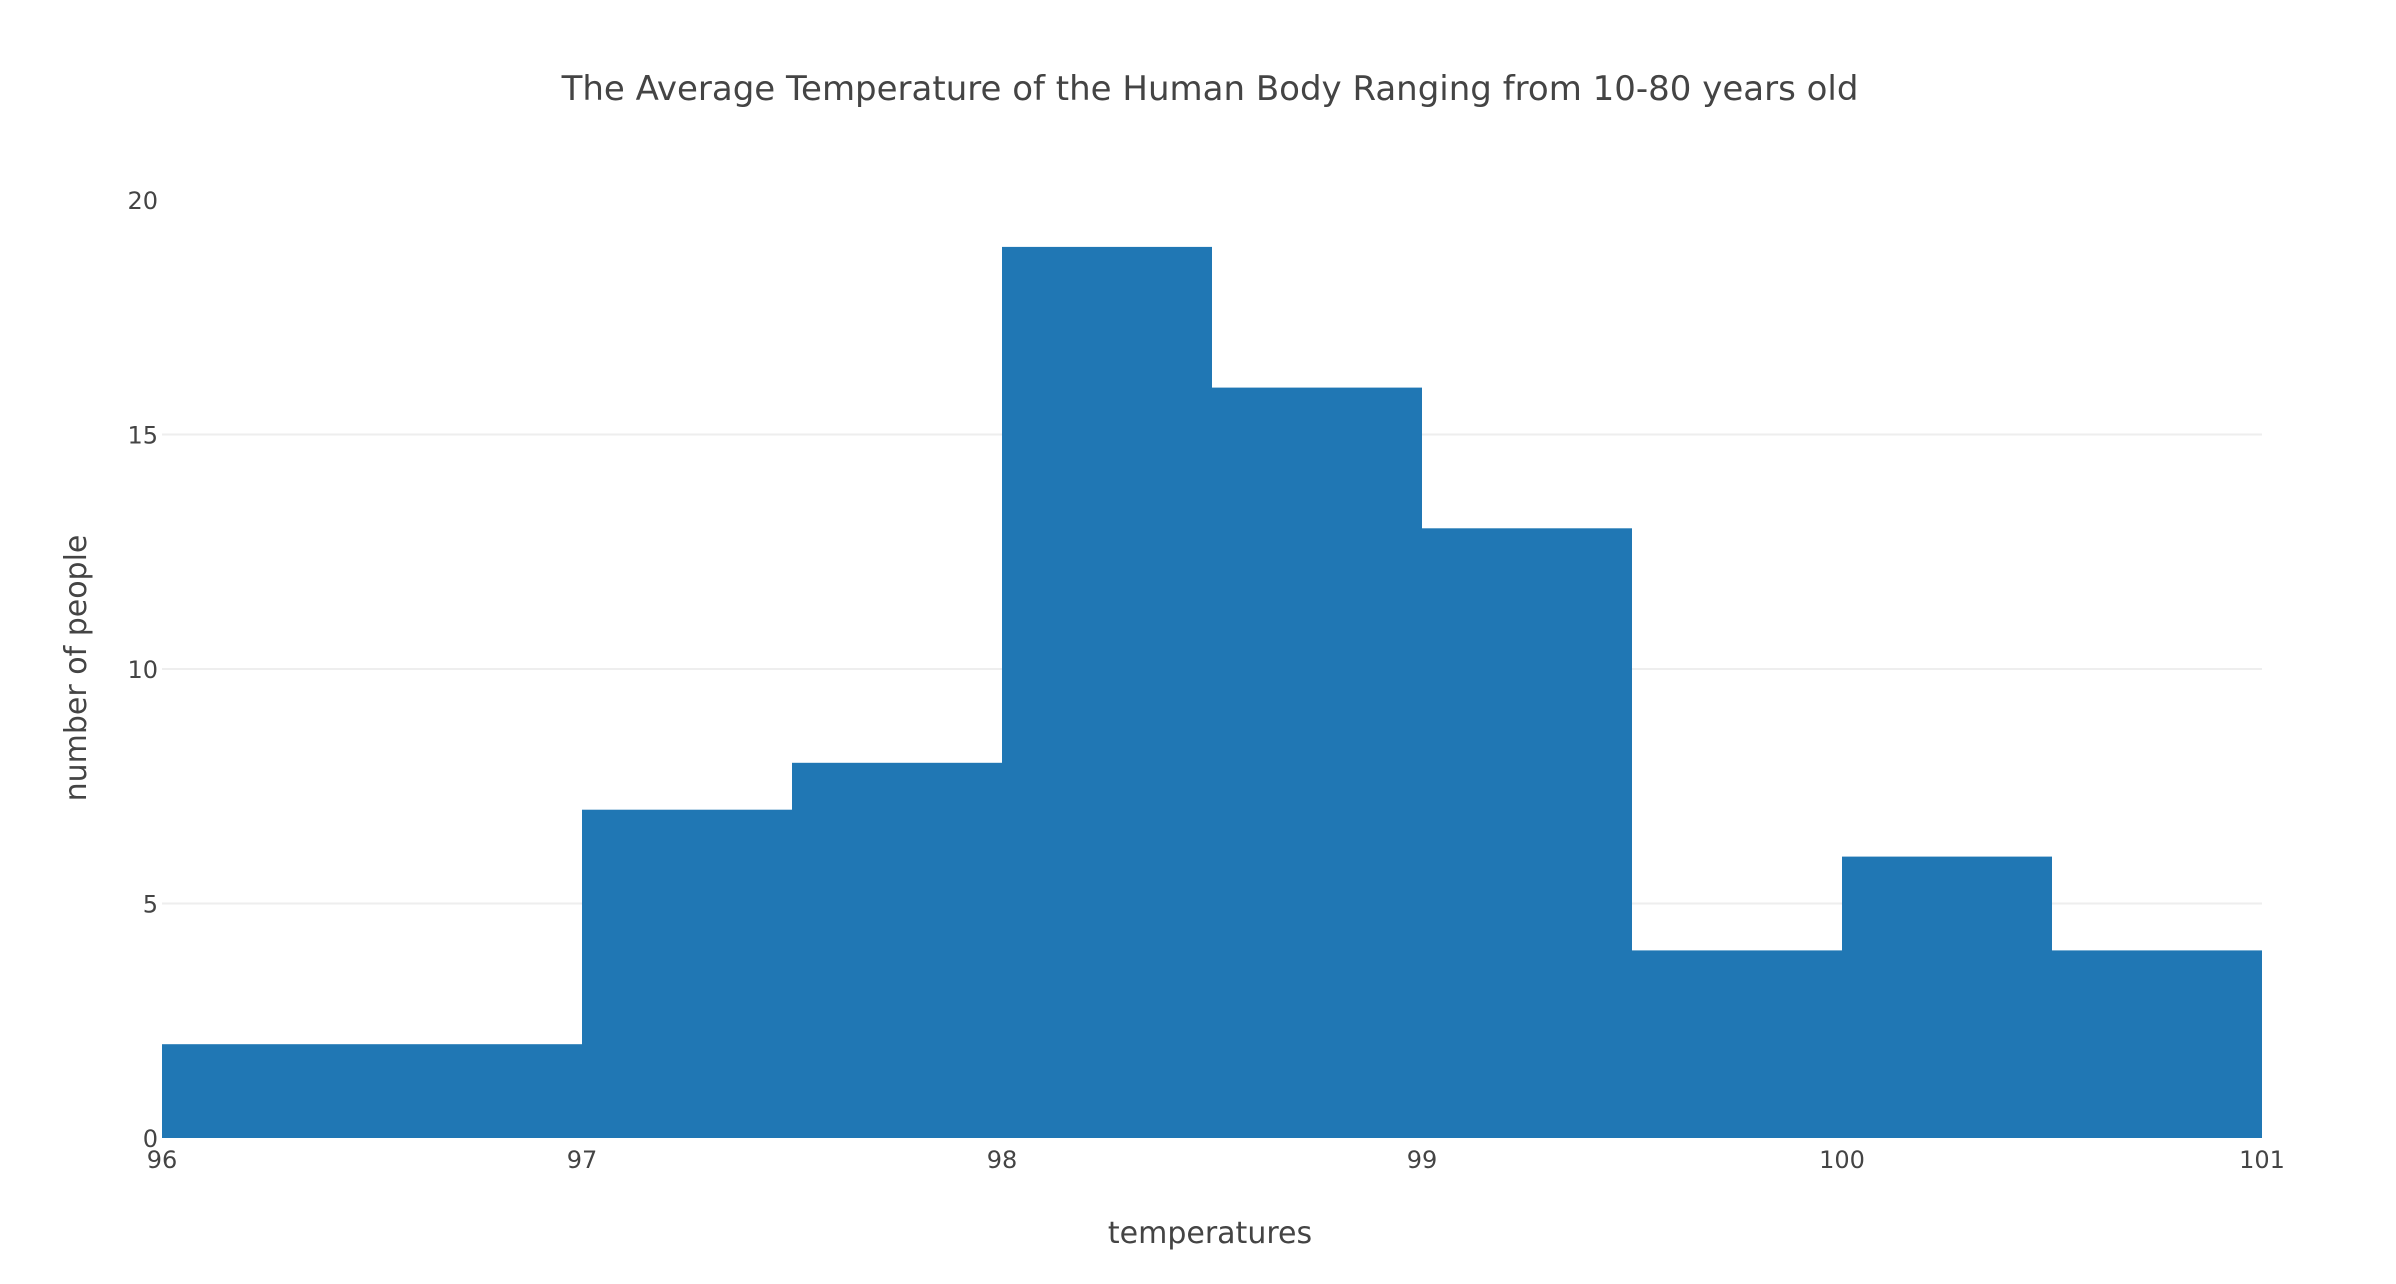 This screenshot has height=1284, width=2396. What do you see at coordinates (582, 1160) in the screenshot?
I see `x-tick-label: 97` at bounding box center [582, 1160].